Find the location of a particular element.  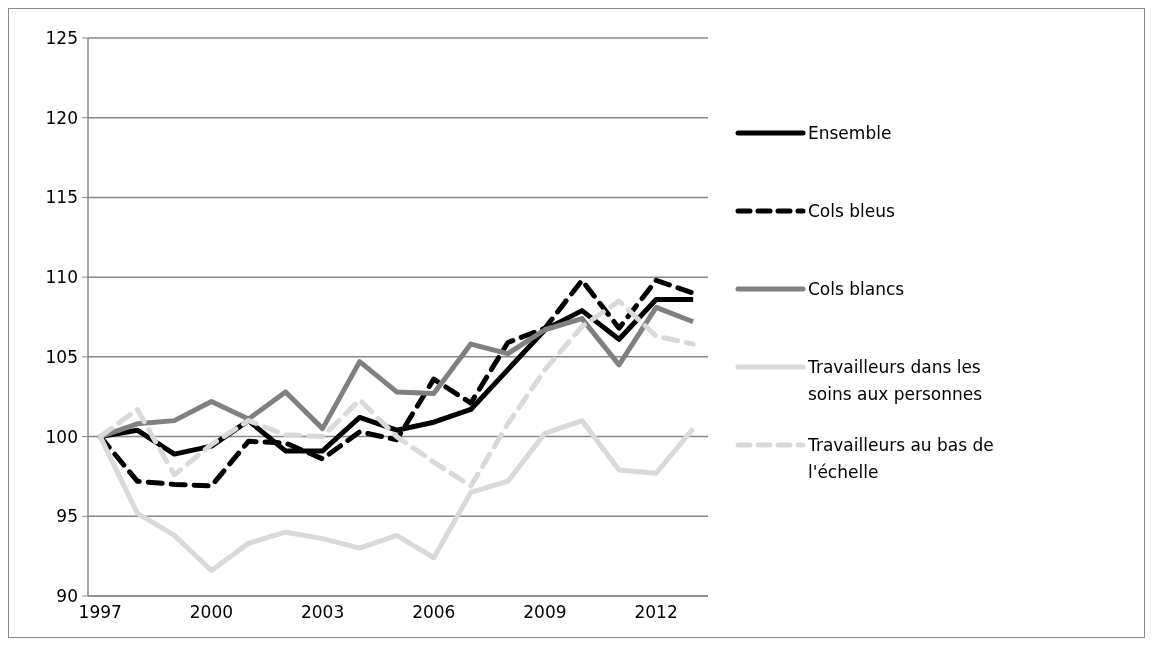

legend-label: Travailleurs dans les soins aux personnes is located at coordinates (895, 380).